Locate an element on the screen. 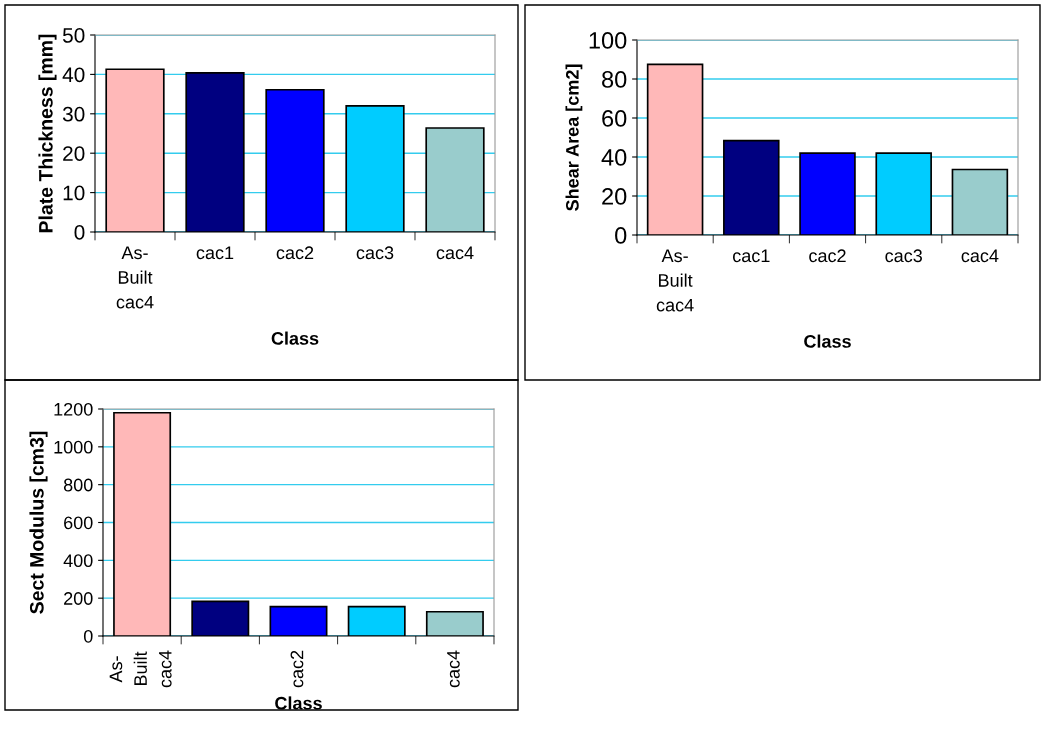  y-tick-label: 800 is located at coordinates (78, 485).